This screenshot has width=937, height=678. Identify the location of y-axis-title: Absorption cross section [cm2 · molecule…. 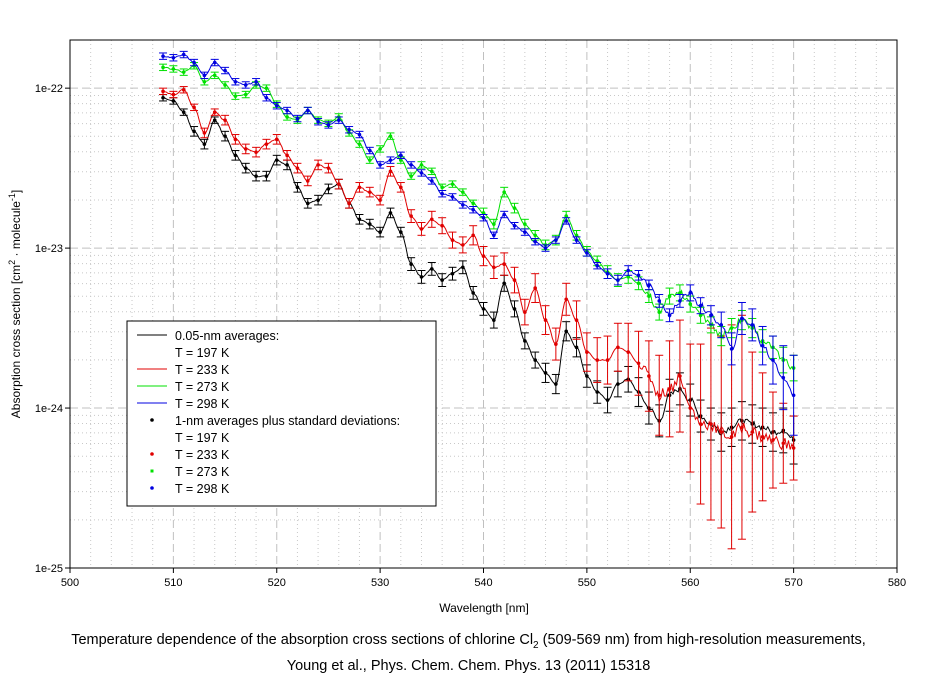
(15, 304).